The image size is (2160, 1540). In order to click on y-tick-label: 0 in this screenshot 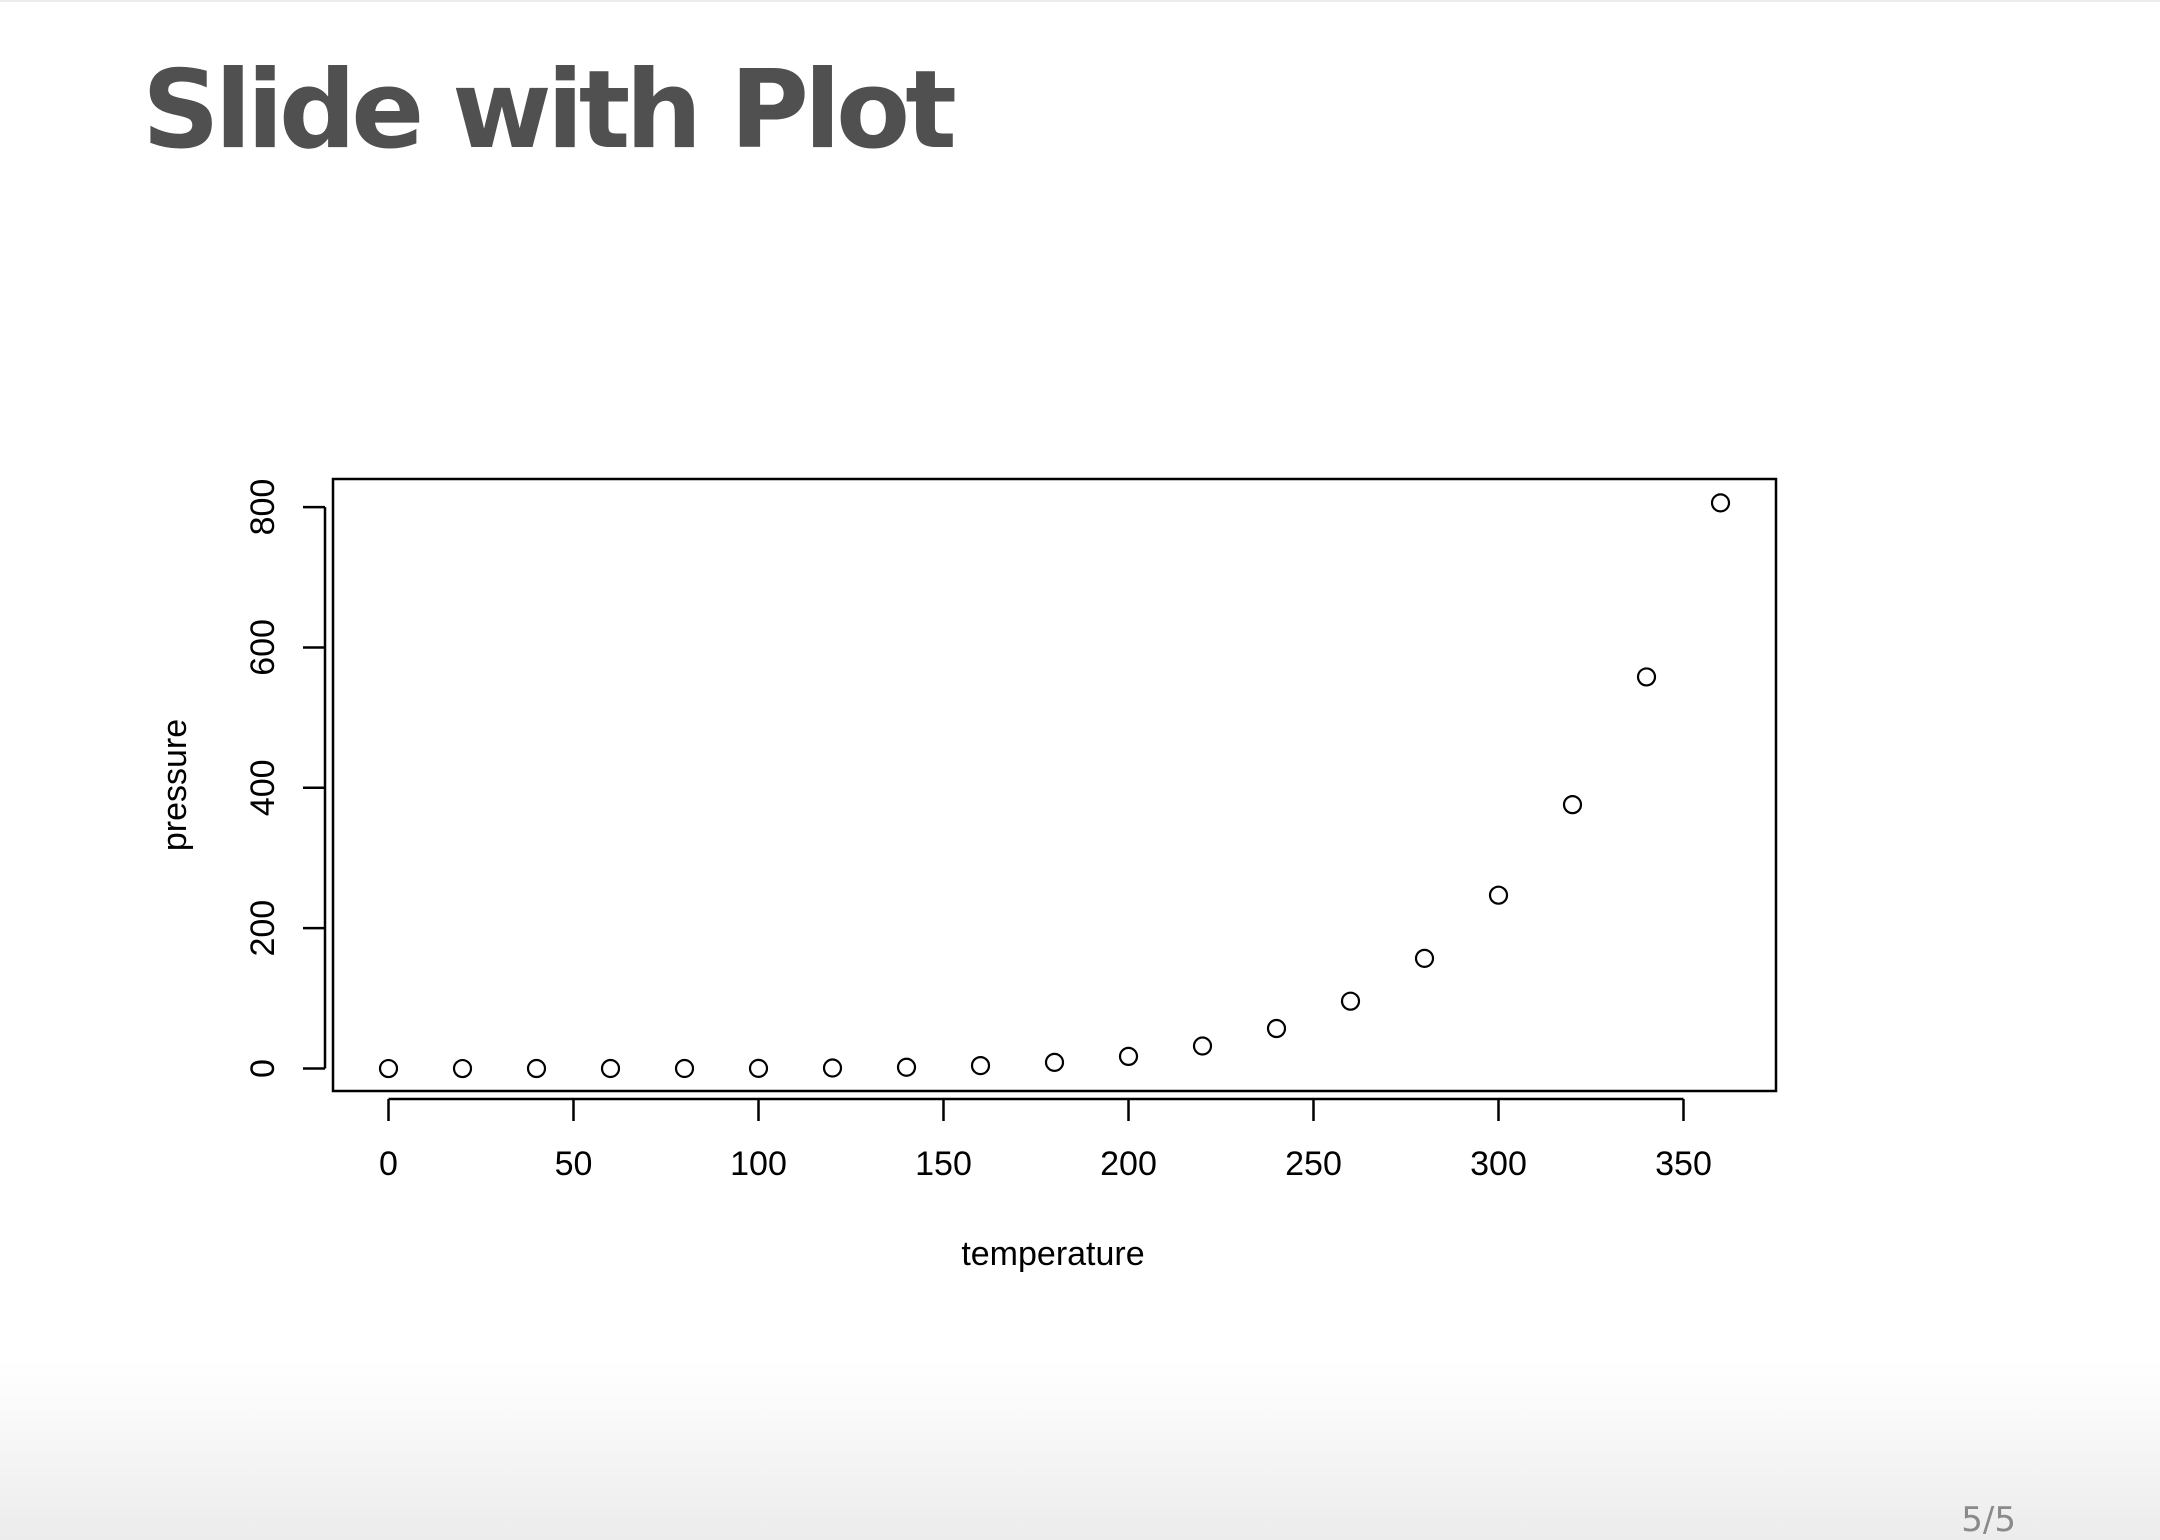, I will do `click(263, 1068)`.